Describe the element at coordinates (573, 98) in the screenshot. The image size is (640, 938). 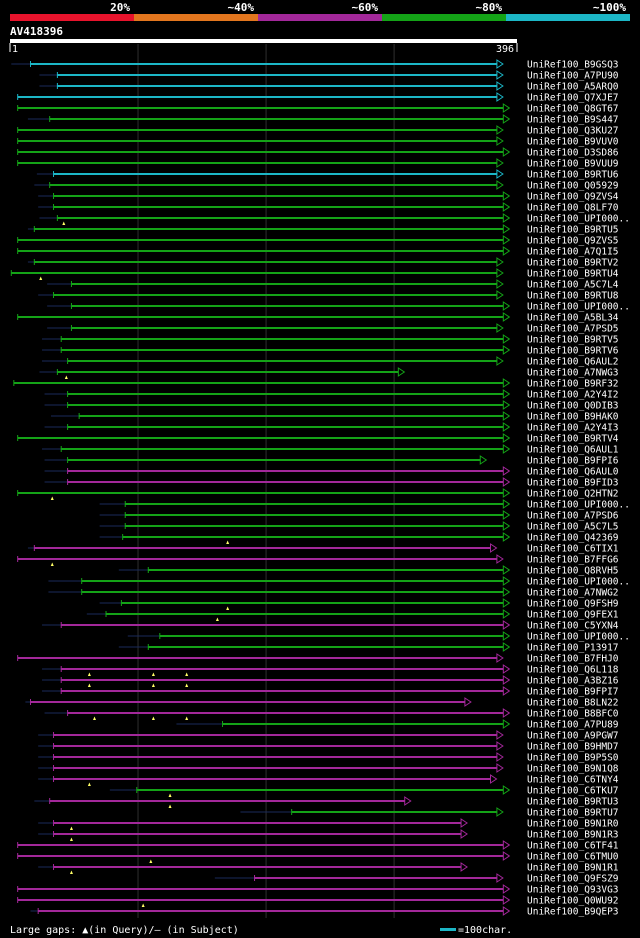
I see `hit-label: UniRef100_Q7XJE7` at that location.